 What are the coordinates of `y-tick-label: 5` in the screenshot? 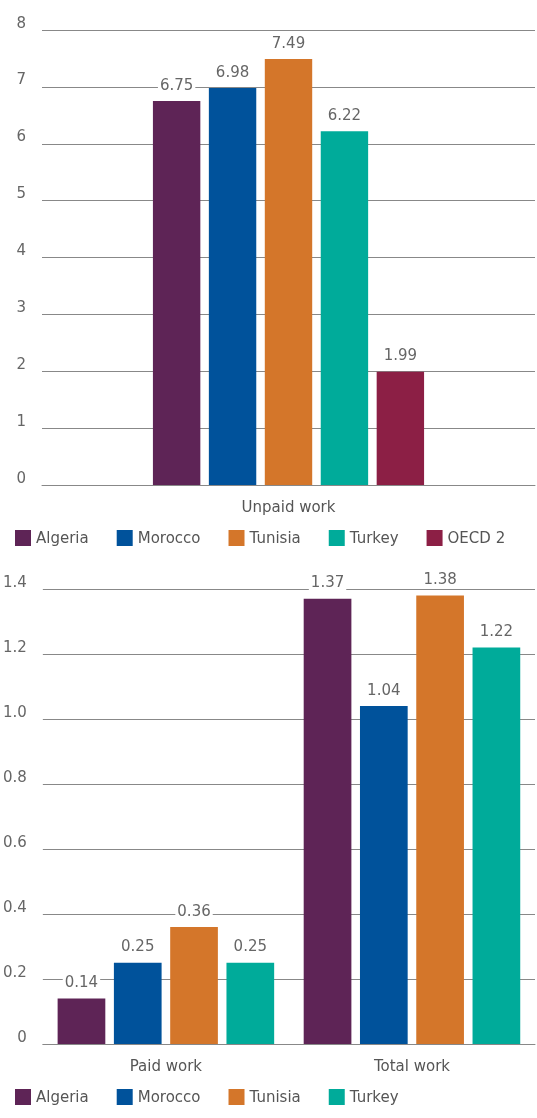 It's located at (21, 193).